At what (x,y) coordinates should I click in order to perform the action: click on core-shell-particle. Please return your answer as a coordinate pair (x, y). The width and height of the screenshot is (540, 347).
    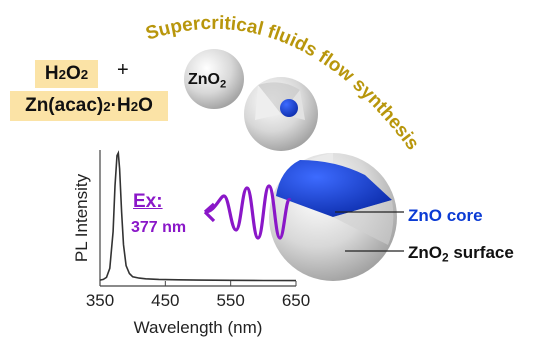
    Looking at the image, I should click on (333, 217).